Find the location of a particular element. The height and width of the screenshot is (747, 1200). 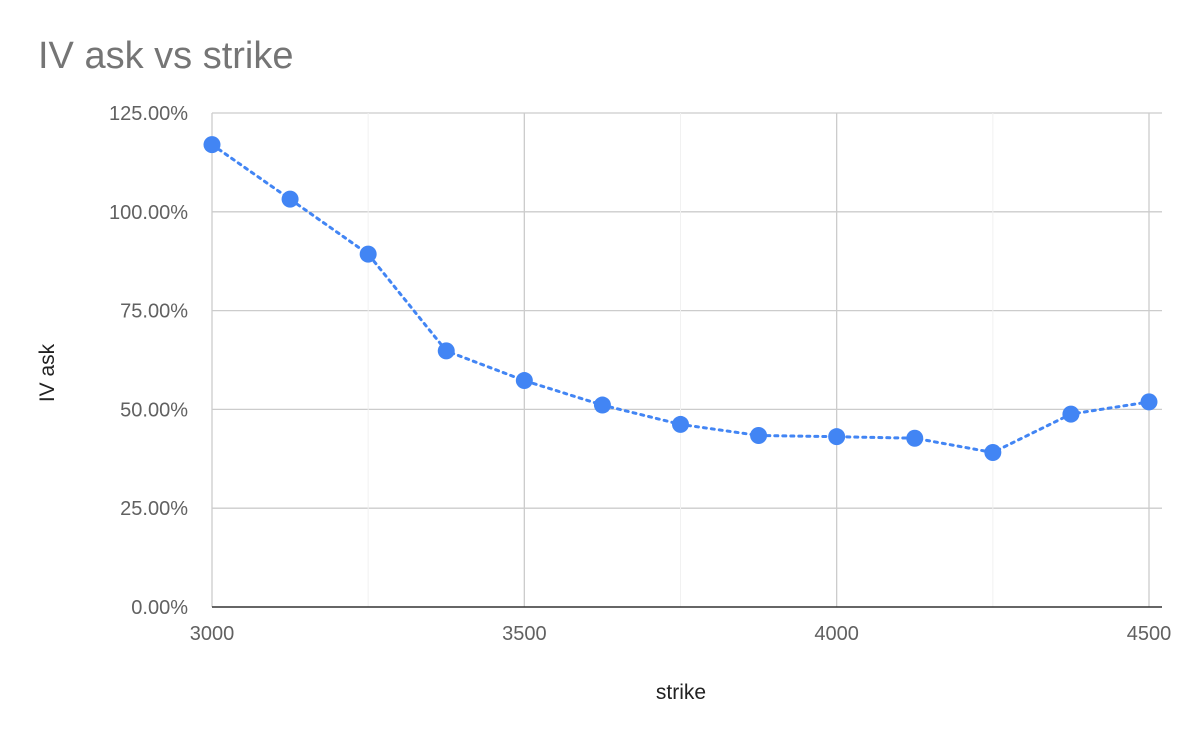

y-tick-label: 100.00% is located at coordinates (148, 213).